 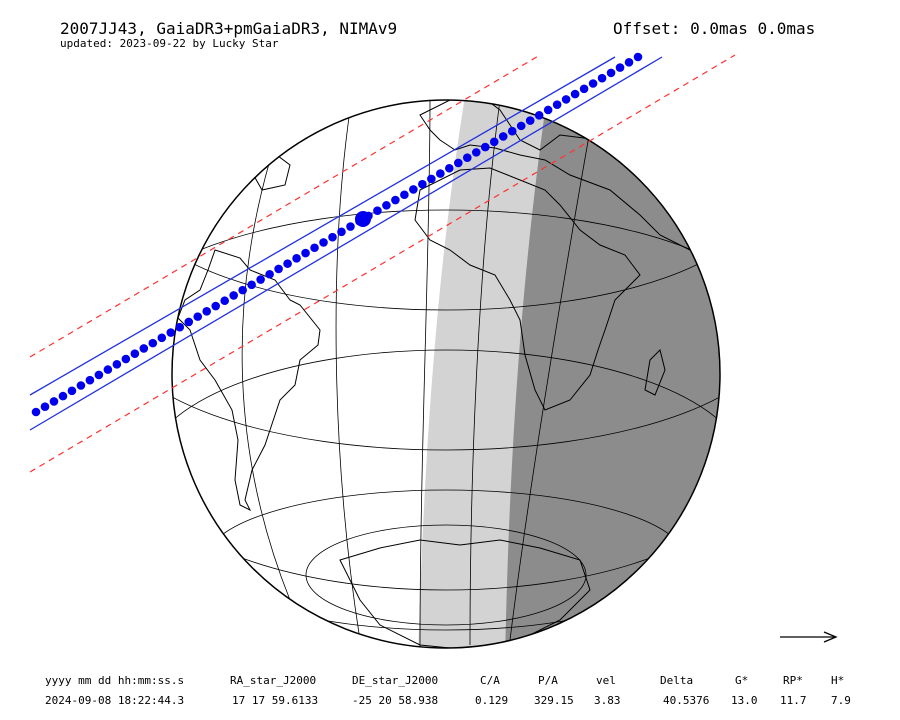 I want to click on table-header: yyyy mm dd hh:mm:ss.s, so click(x=114, y=680).